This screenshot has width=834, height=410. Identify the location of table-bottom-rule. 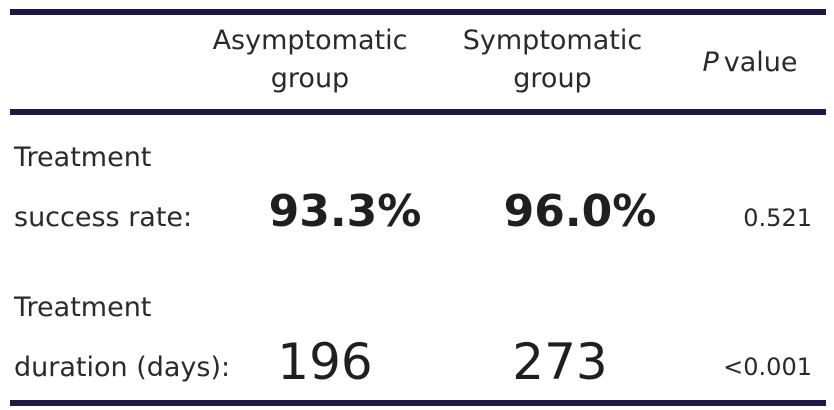
(418, 403).